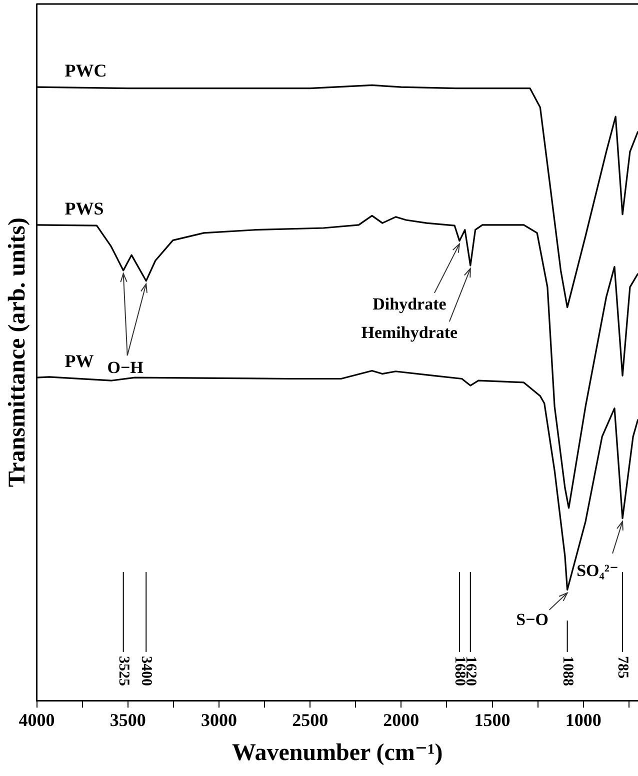 This screenshot has height=776, width=638. I want to click on y-axis-title: Transmittance (arb. units), so click(17, 353).